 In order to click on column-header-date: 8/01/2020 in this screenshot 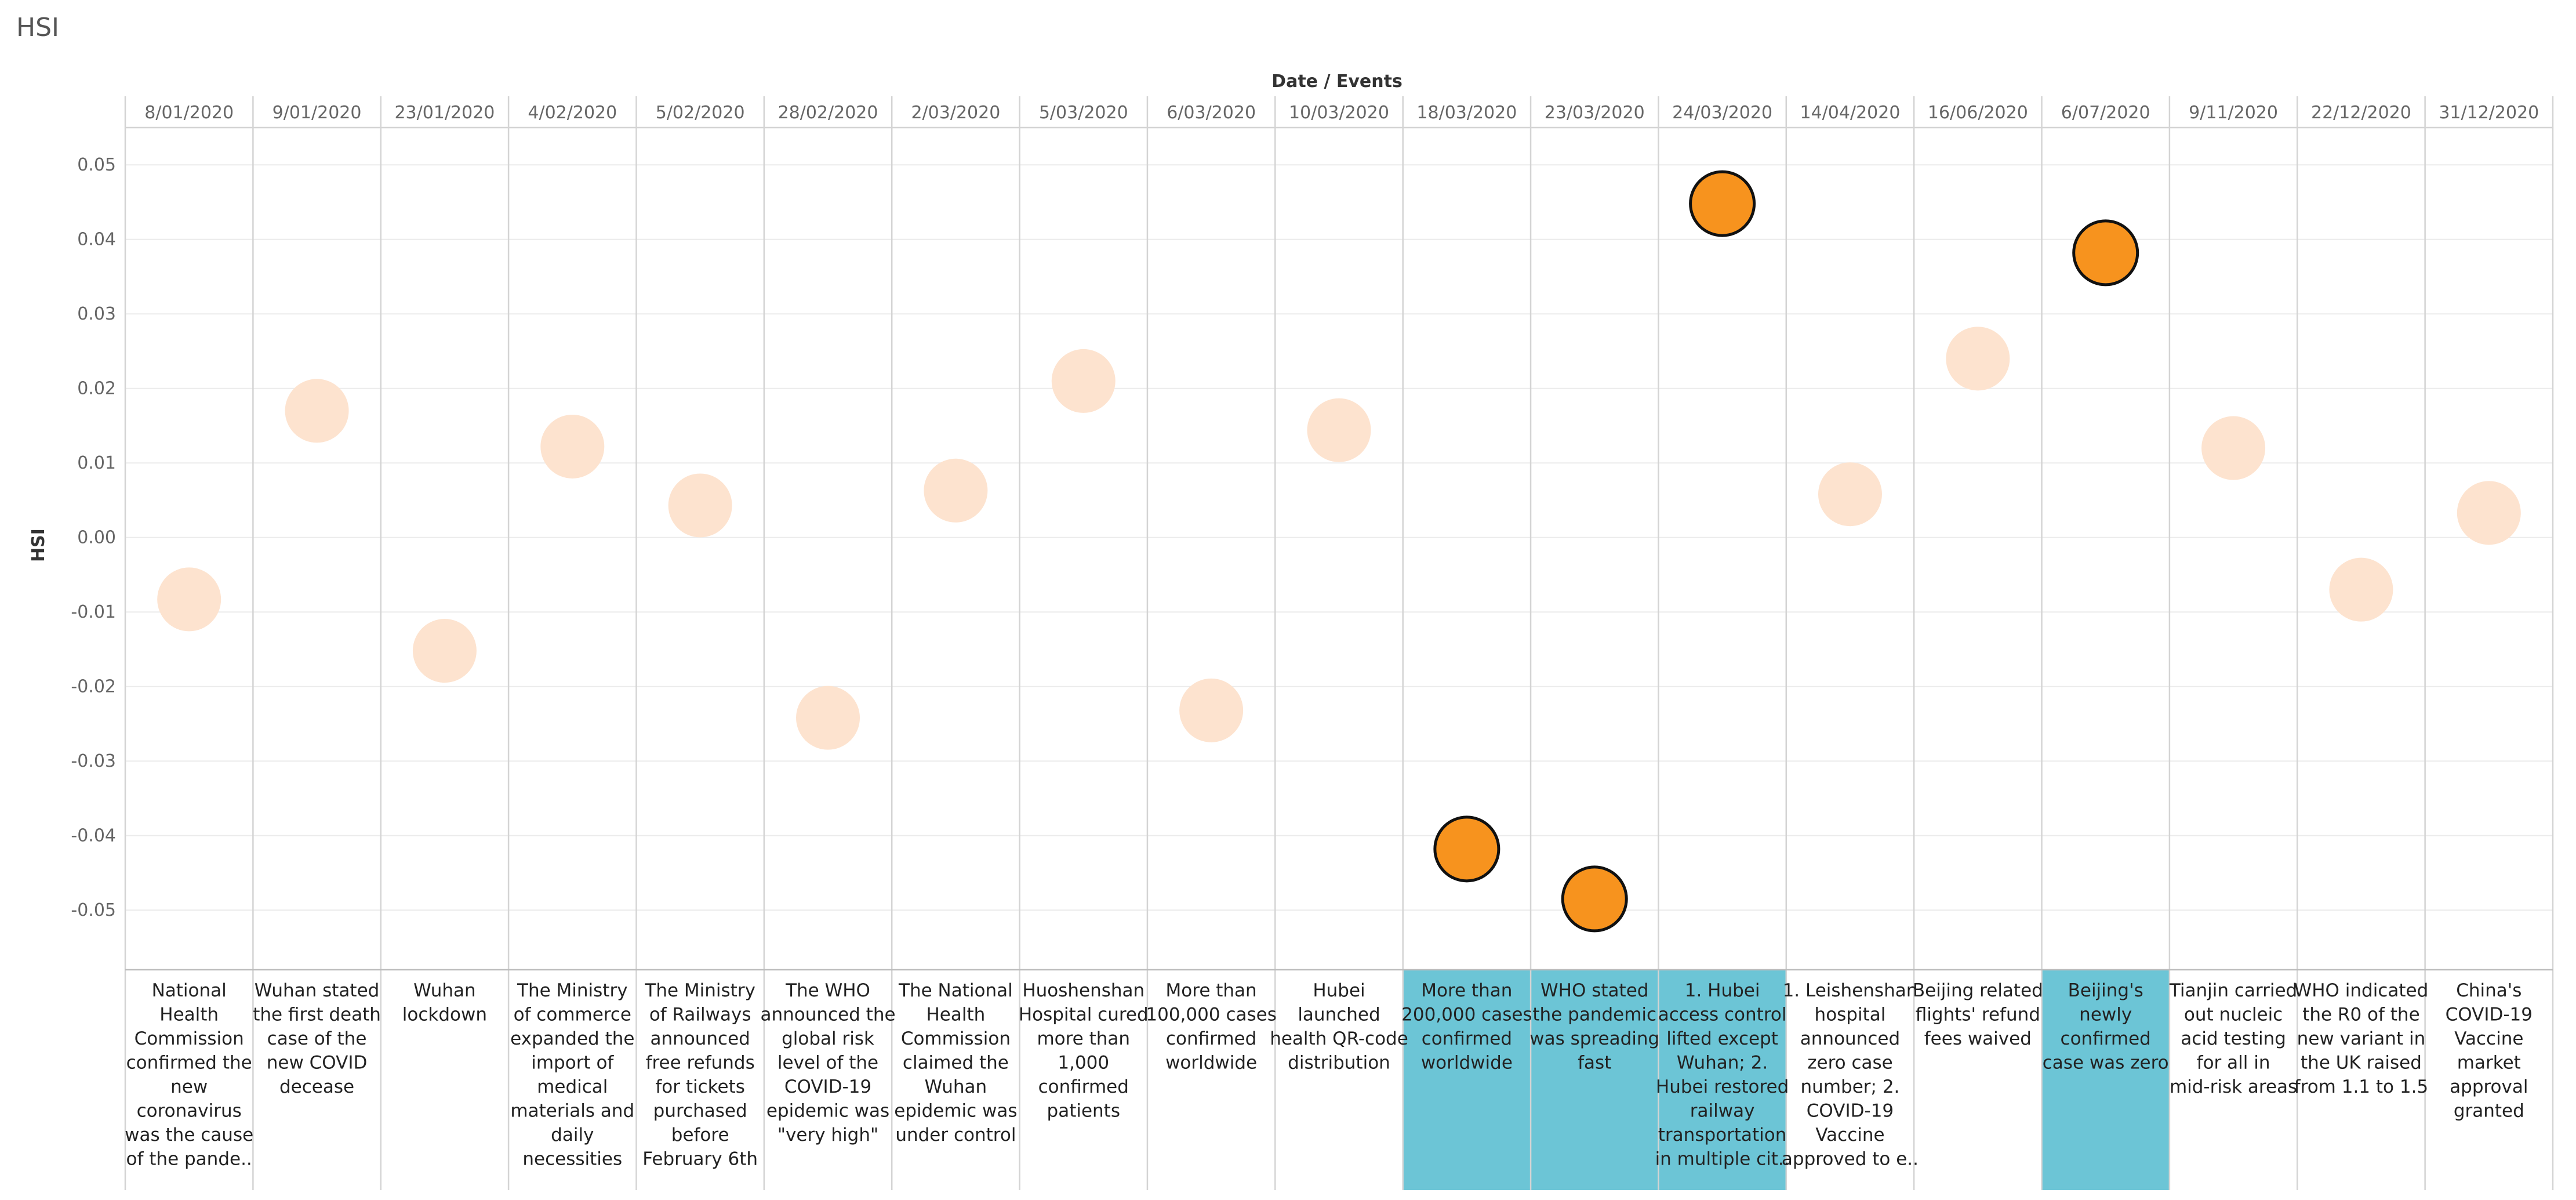, I will do `click(189, 113)`.